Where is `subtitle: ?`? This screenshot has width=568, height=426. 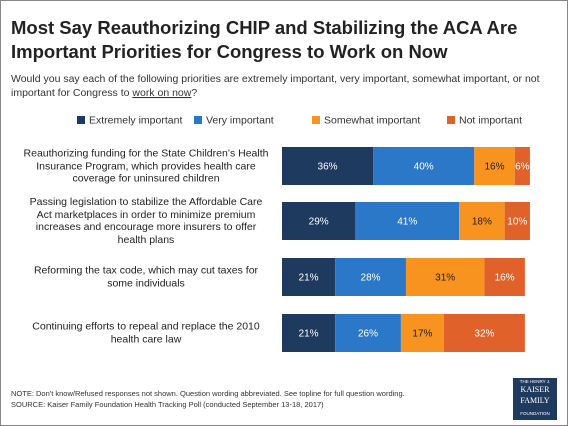 subtitle: ? is located at coordinates (194, 93).